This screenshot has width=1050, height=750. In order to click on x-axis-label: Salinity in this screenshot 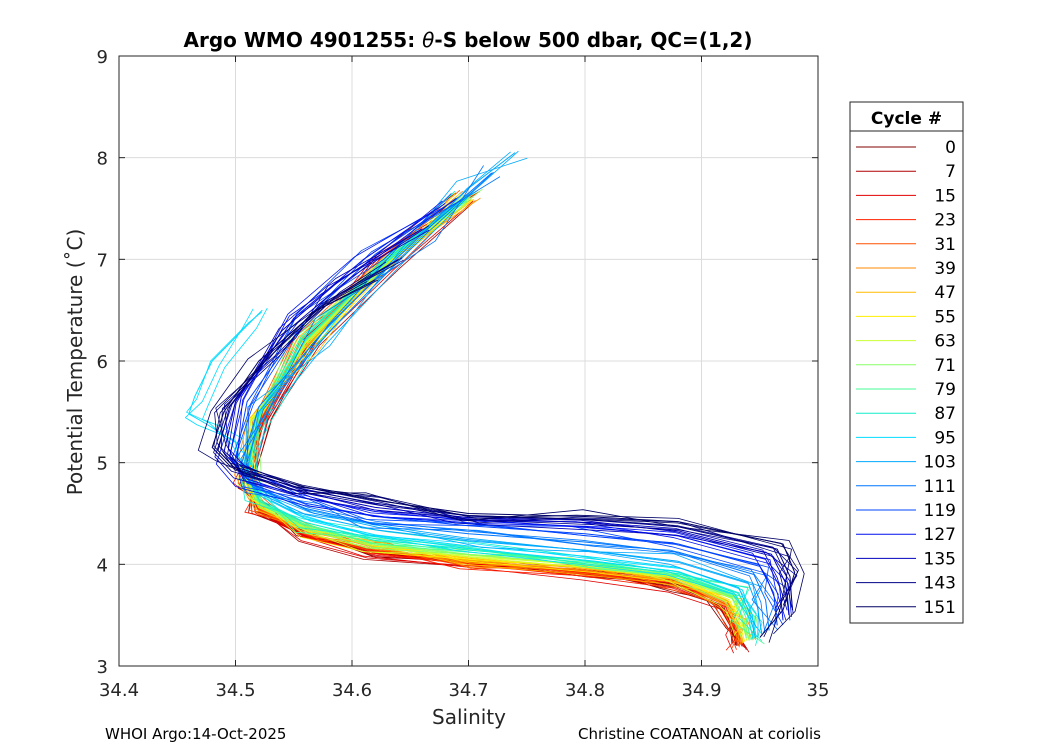, I will do `click(469, 717)`.